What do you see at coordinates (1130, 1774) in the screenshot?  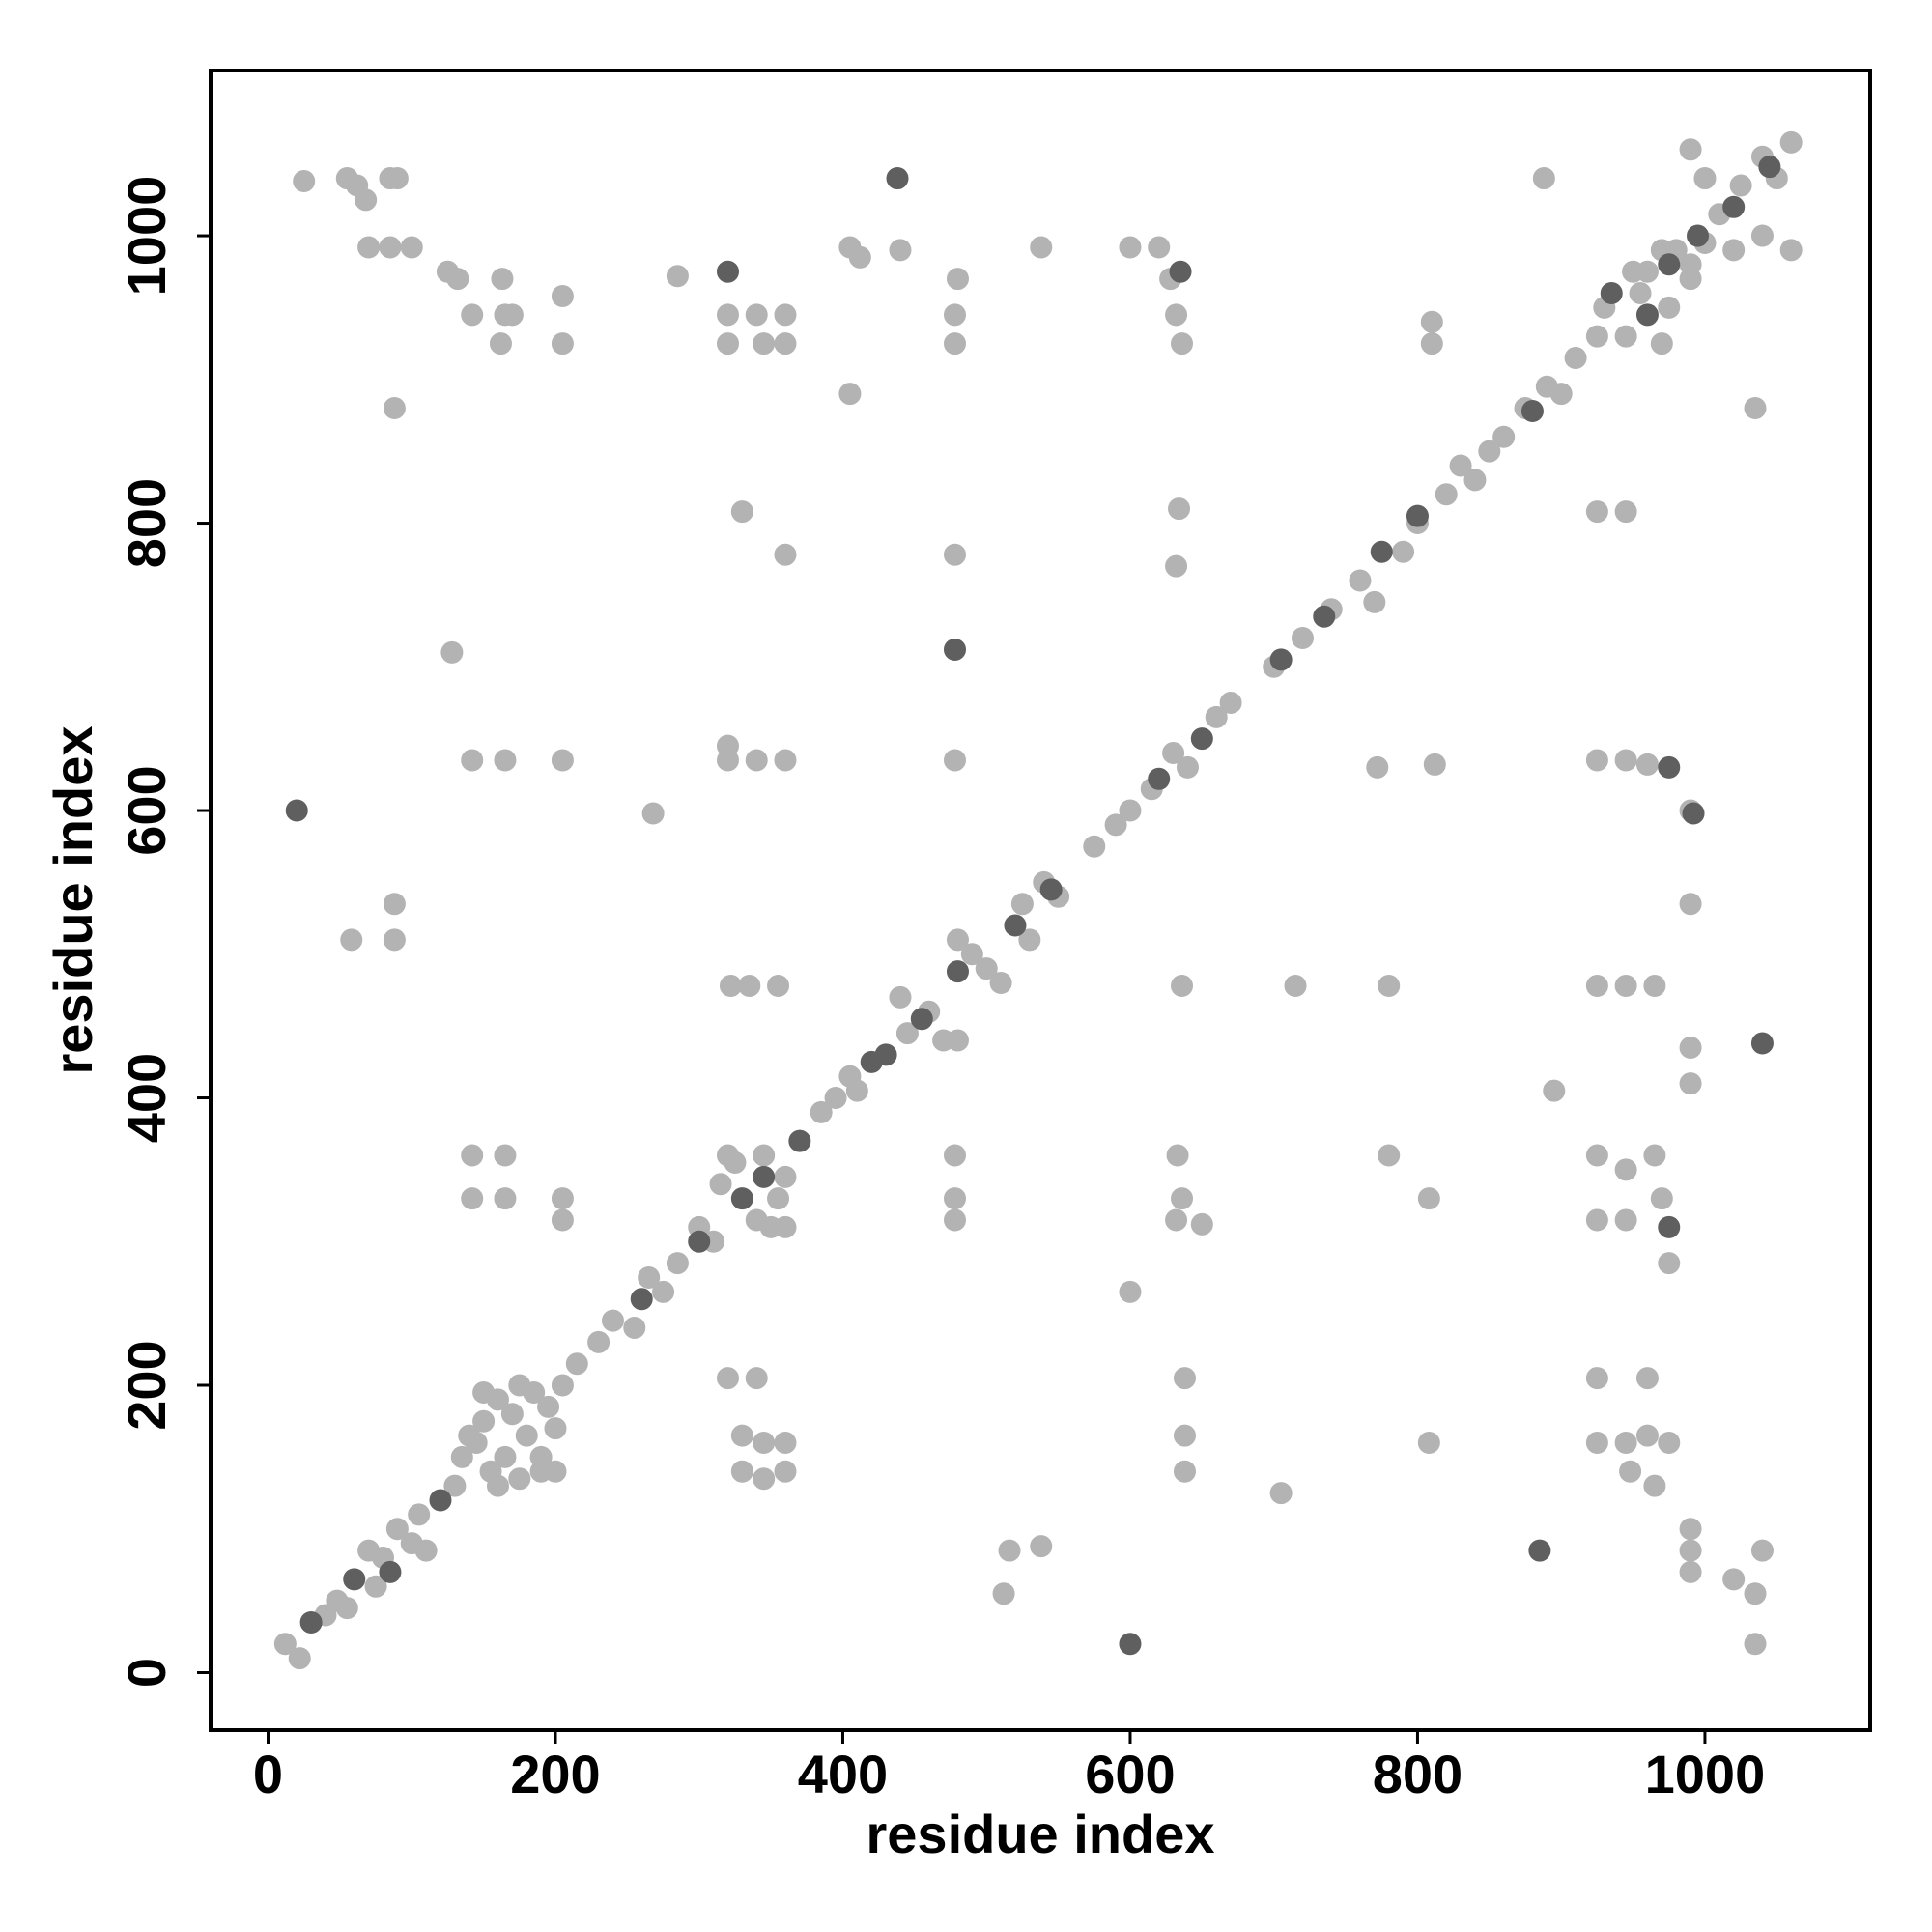 I see `x-tick-label: 600` at bounding box center [1130, 1774].